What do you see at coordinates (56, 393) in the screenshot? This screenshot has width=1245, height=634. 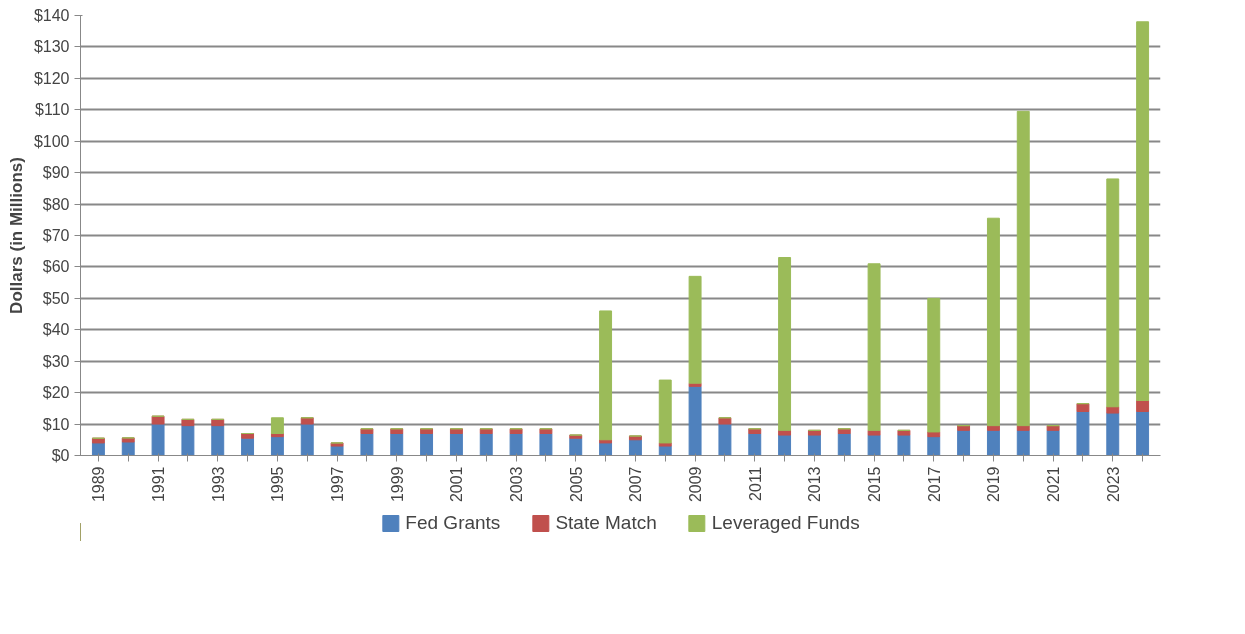 I see `y-tick-label: $20` at bounding box center [56, 393].